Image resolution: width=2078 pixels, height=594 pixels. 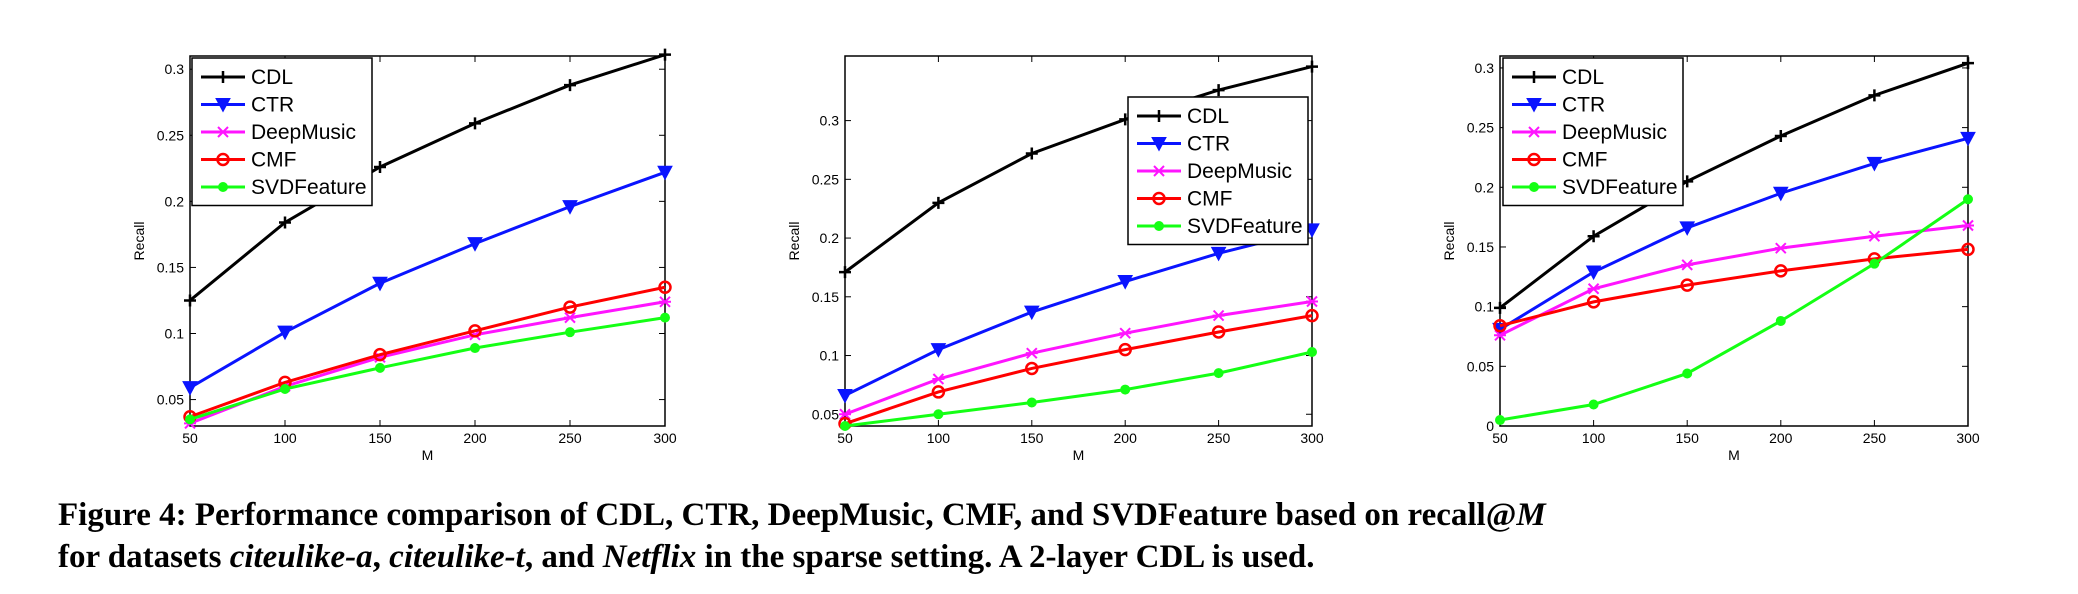 What do you see at coordinates (845, 438) in the screenshot?
I see `x-tick-label: 50` at bounding box center [845, 438].